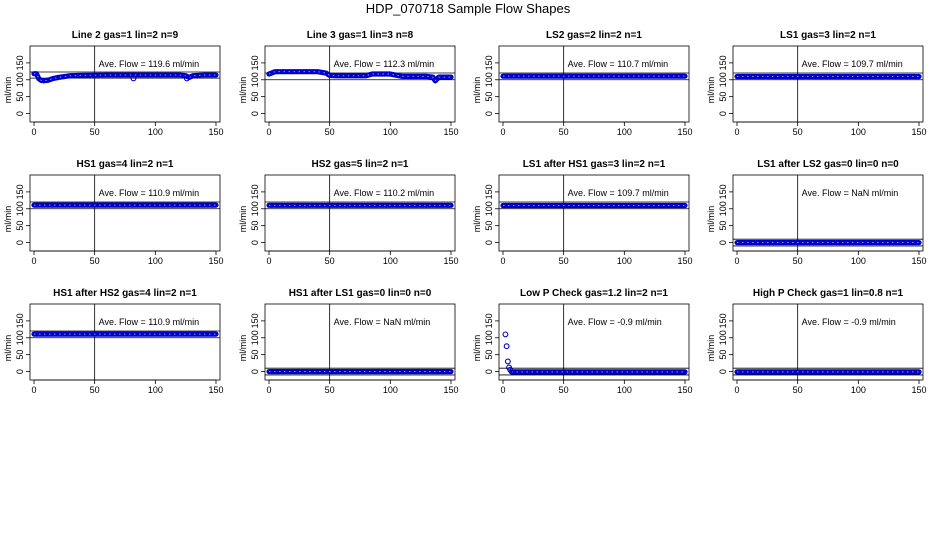 The image size is (936, 540). I want to click on panel-title: Line 2 gas=1 lin=2 n=9, so click(125, 35).